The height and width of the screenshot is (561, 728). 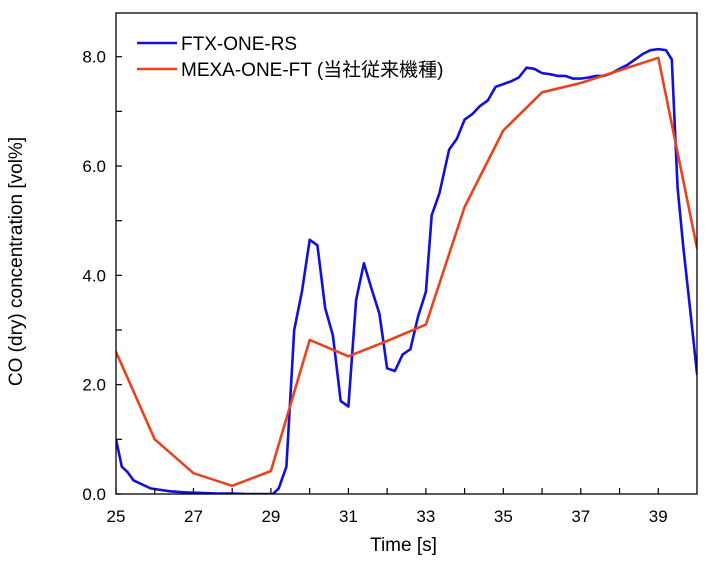 What do you see at coordinates (580, 516) in the screenshot?
I see `x-tick-label: 37` at bounding box center [580, 516].